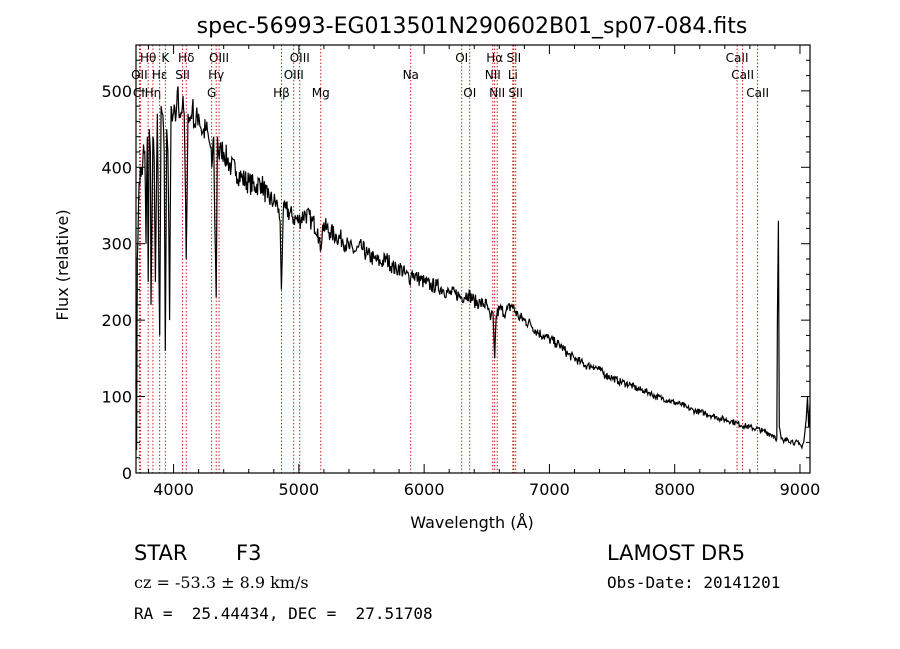  I want to click on marker-label-7: Hδ, so click(186, 58).